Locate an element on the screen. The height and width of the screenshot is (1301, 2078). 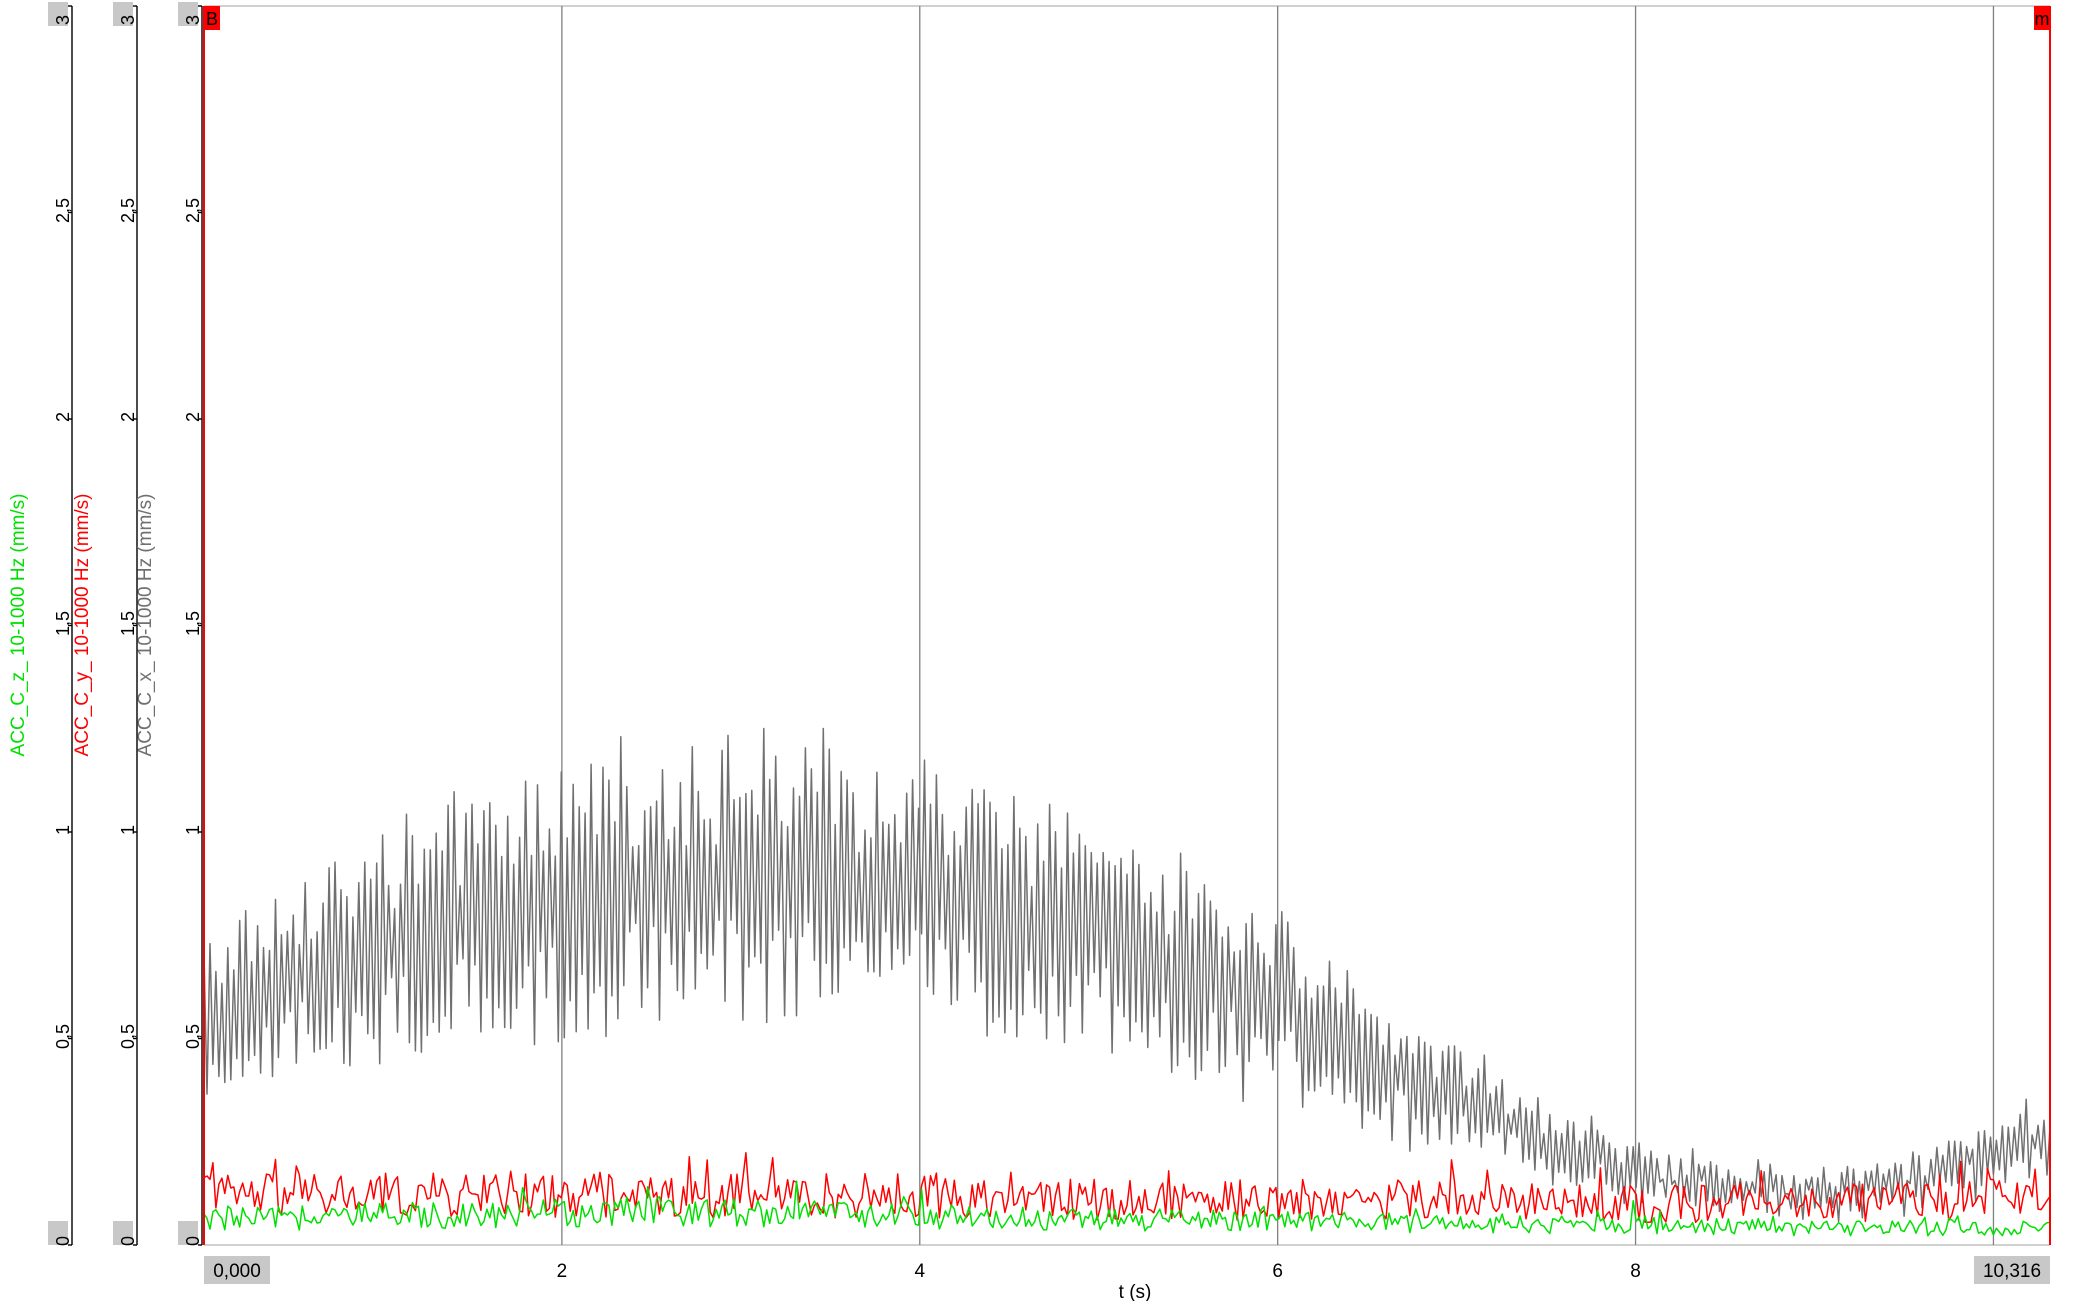
cursor-right-value-box is located at coordinates (2012, 1270).